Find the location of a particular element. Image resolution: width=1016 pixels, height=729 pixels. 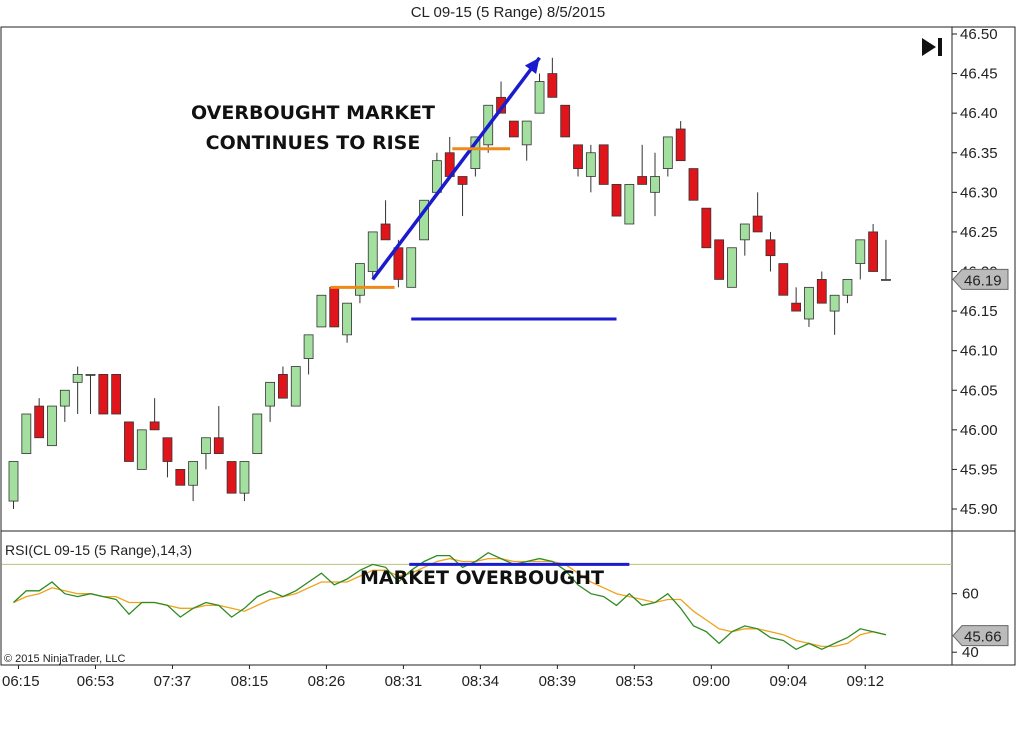

rsi-last-value-shape is located at coordinates (980, 636).